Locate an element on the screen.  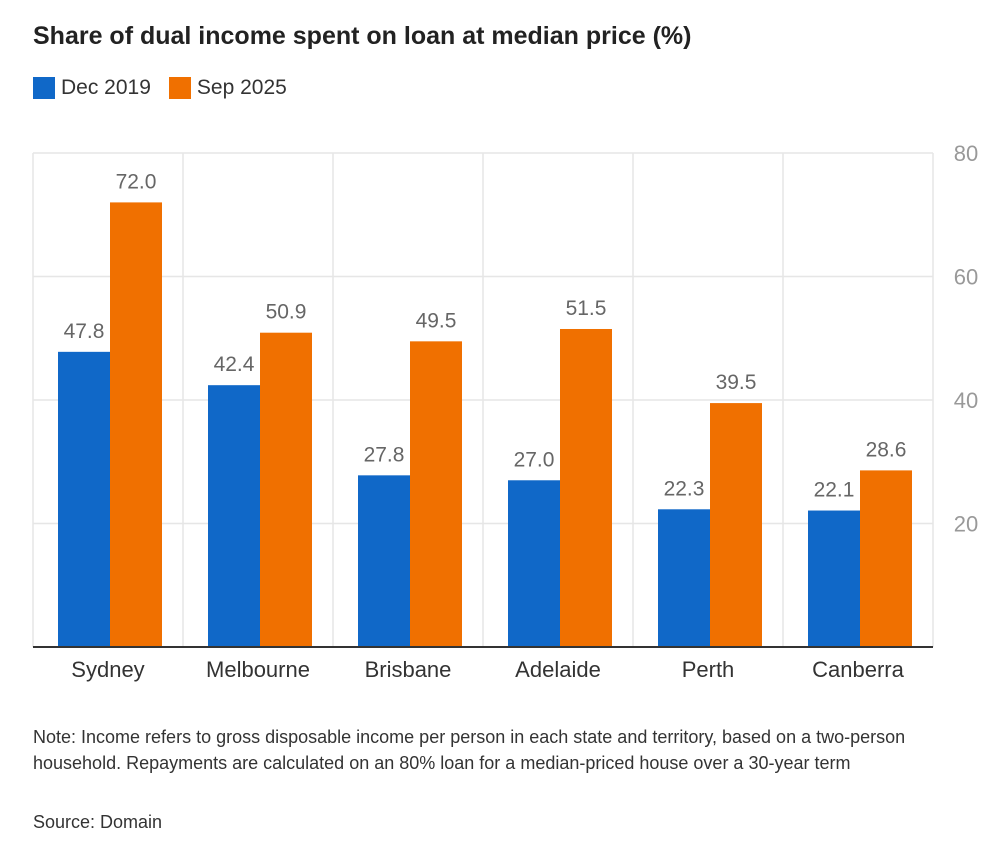
data-label: 27.8 is located at coordinates (384, 454).